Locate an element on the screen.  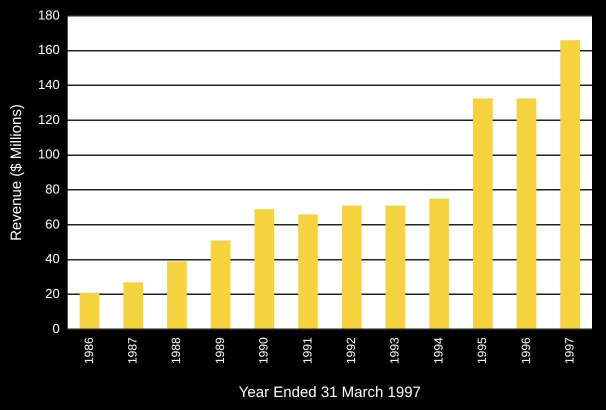
x-tick-label: 1991 is located at coordinates (307, 350).